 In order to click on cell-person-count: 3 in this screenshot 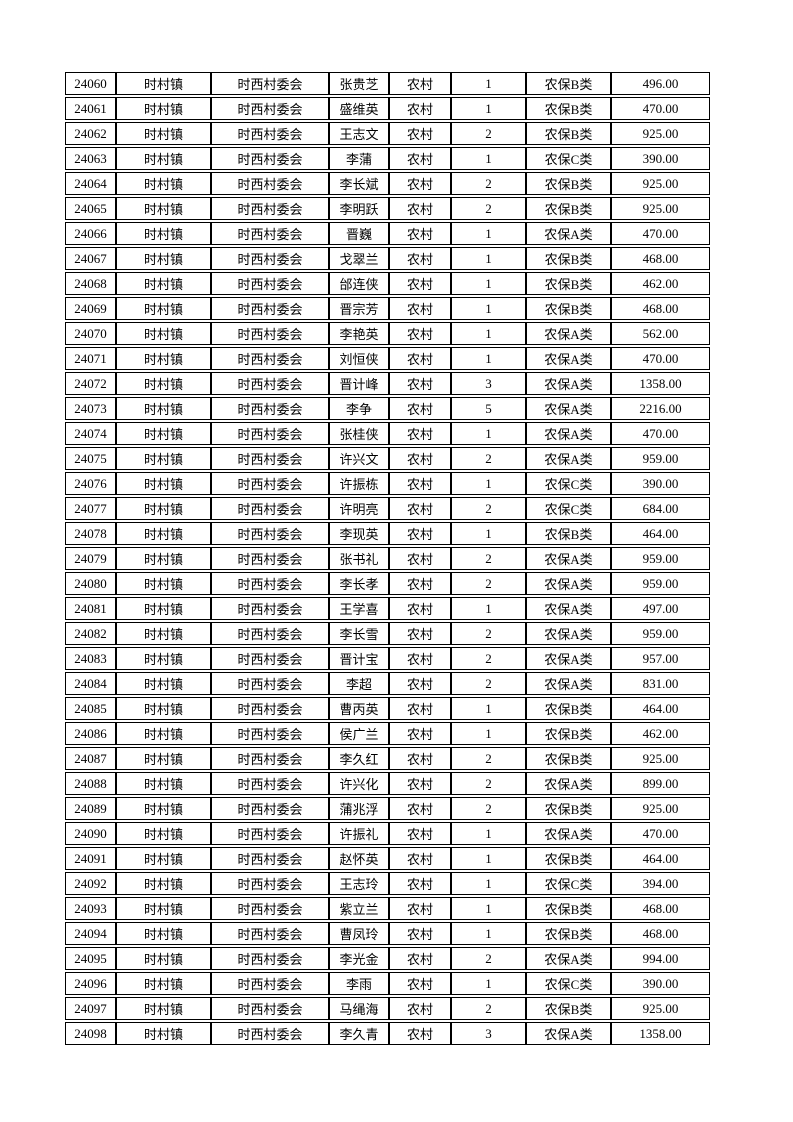, I will do `click(488, 1033)`.